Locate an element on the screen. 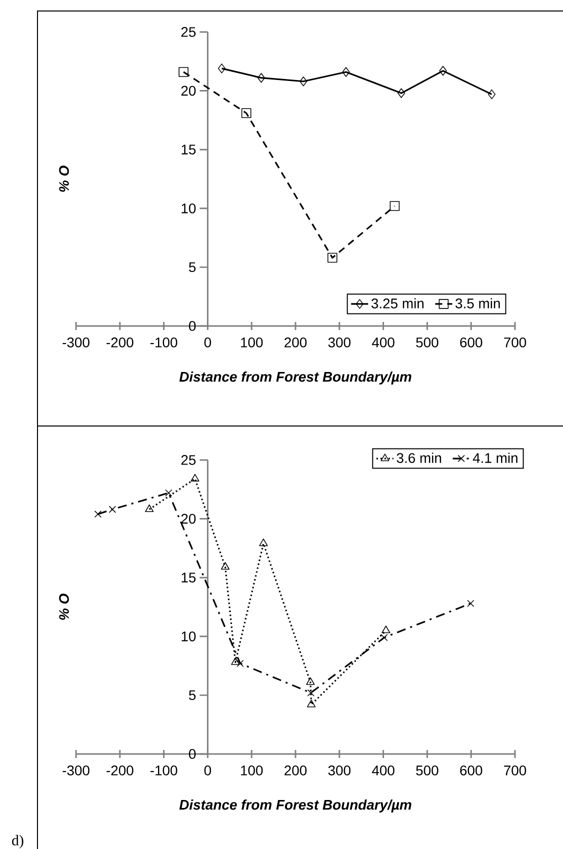 The width and height of the screenshot is (563, 849). text: d) is located at coordinates (18, 841).